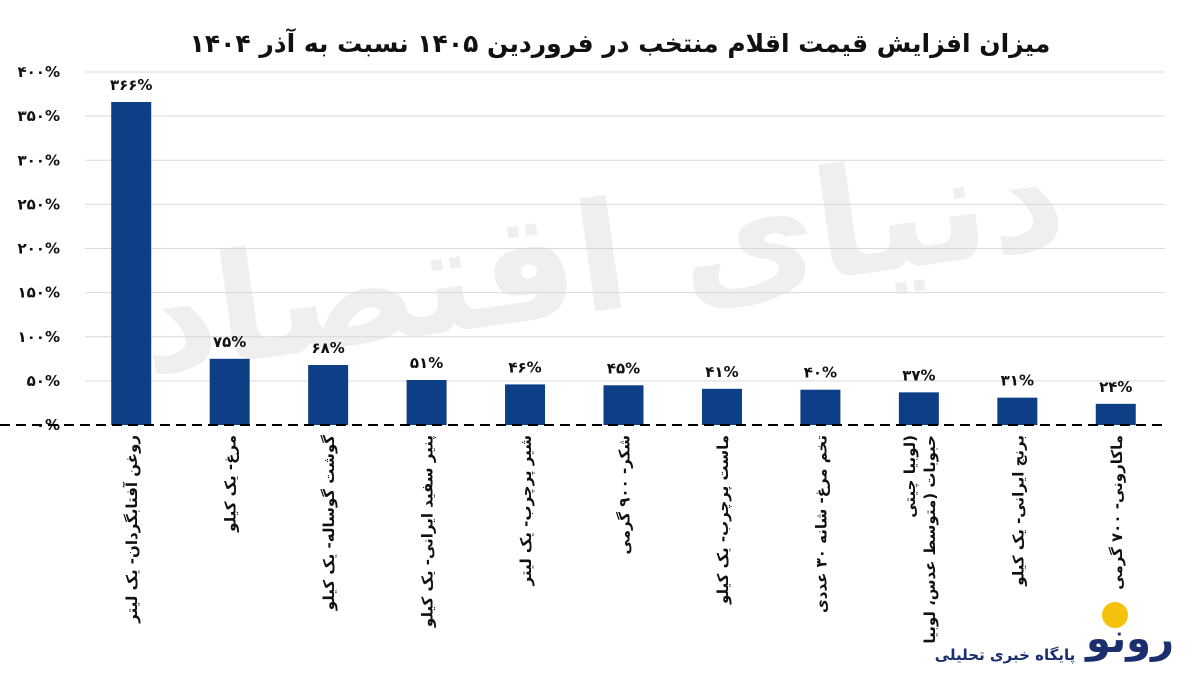  Describe the element at coordinates (39, 337) in the screenshot. I see `y-tick-label: ۱۰۰%` at that location.